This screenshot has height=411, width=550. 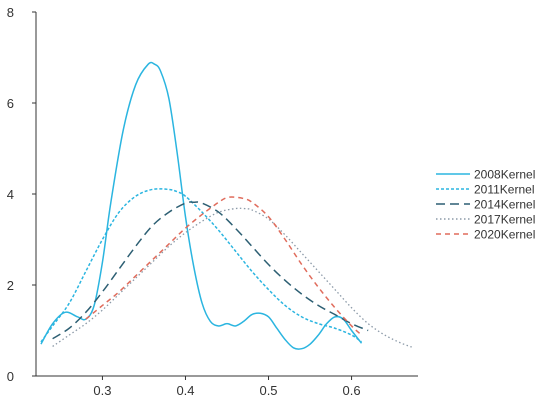 I want to click on legend-label-2011kernel: 2011Kernel, so click(x=504, y=190).